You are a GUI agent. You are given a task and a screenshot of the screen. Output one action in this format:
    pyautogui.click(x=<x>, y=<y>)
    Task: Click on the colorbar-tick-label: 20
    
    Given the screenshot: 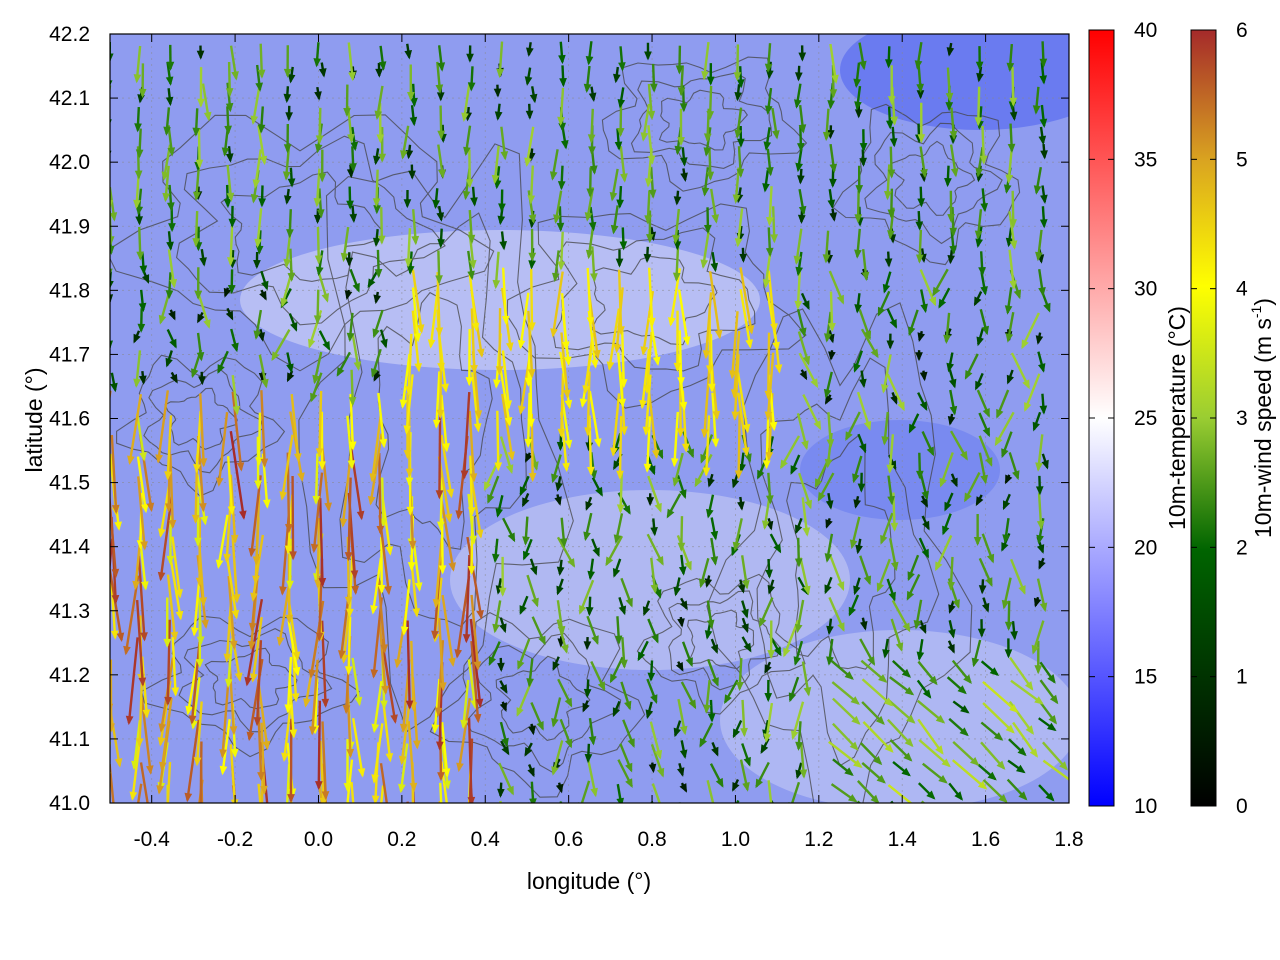 What is the action you would take?
    pyautogui.click(x=1145, y=547)
    